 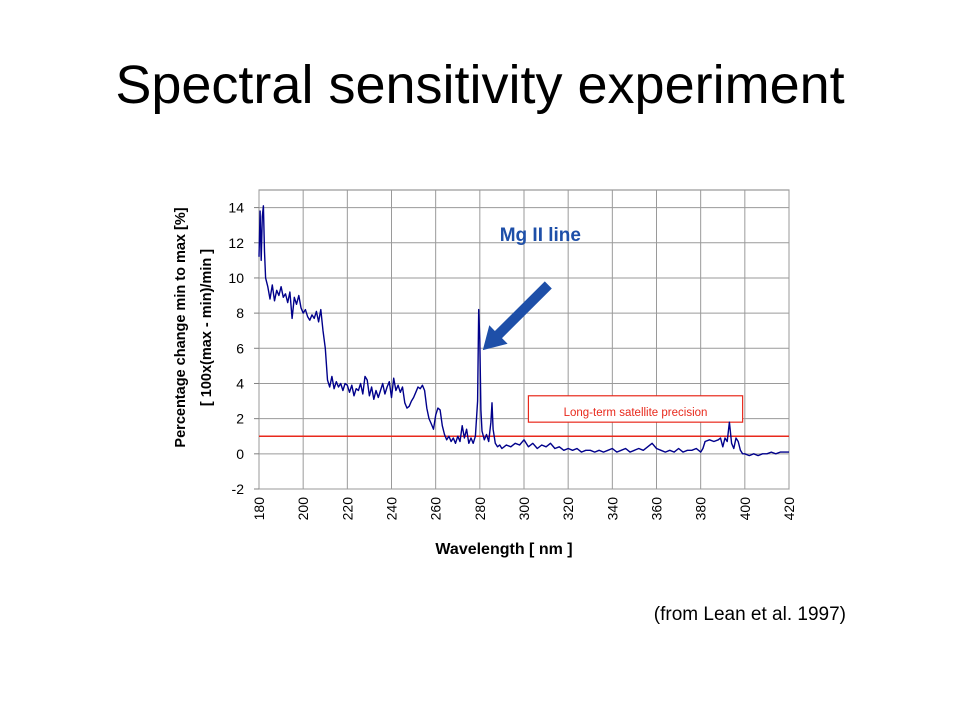 I want to click on x-tick-label: 380, so click(x=701, y=509).